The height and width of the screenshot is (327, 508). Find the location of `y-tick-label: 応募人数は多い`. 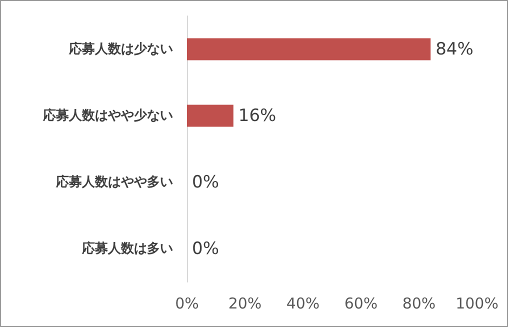

y-tick-label: 応募人数は多い is located at coordinates (127, 248).